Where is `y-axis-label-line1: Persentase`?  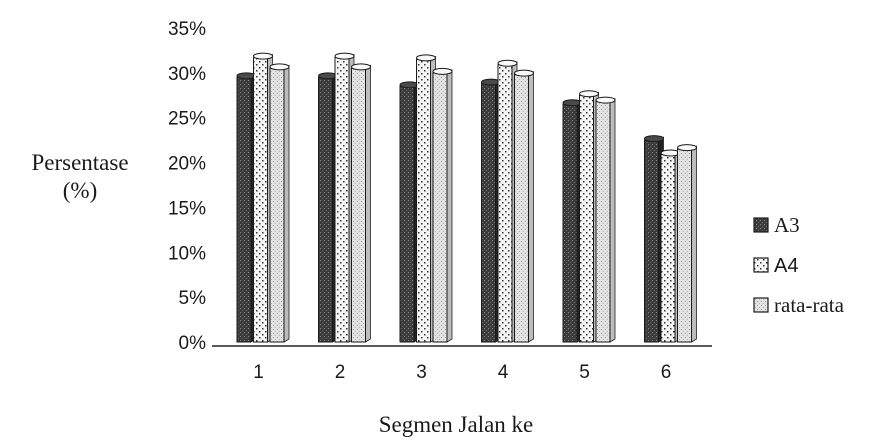 y-axis-label-line1: Persentase is located at coordinates (79, 162).